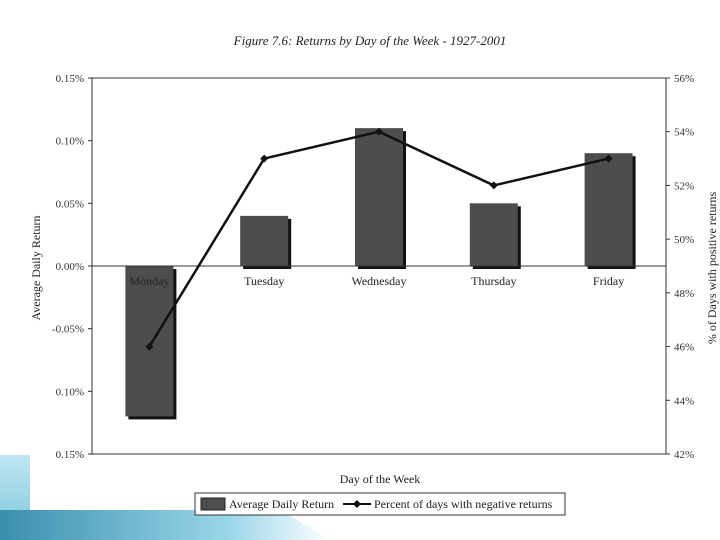  I want to click on right-tick-label: 44%, so click(684, 401).